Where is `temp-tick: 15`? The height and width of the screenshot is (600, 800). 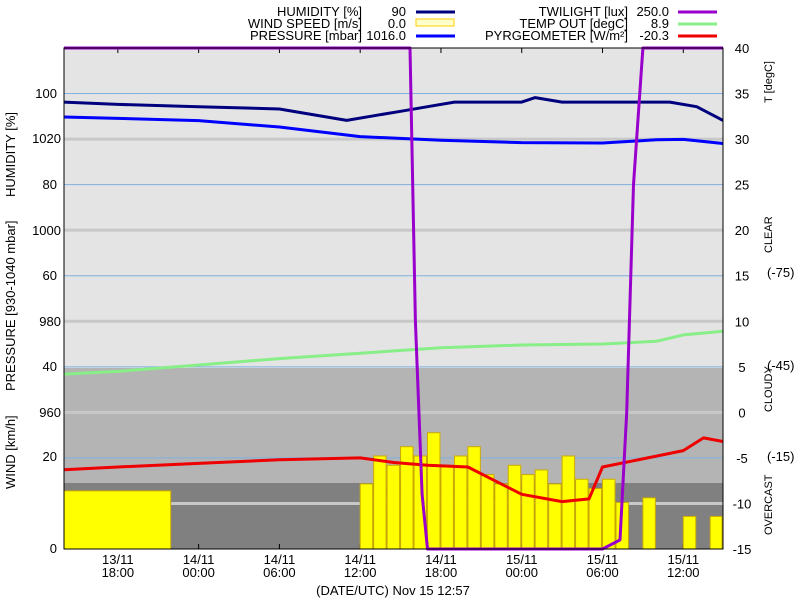
temp-tick: 15 is located at coordinates (742, 276).